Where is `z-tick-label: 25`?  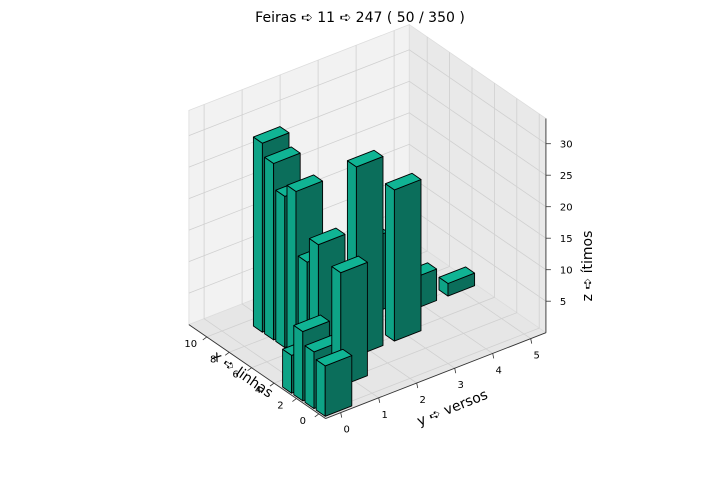 z-tick-label: 25 is located at coordinates (566, 176).